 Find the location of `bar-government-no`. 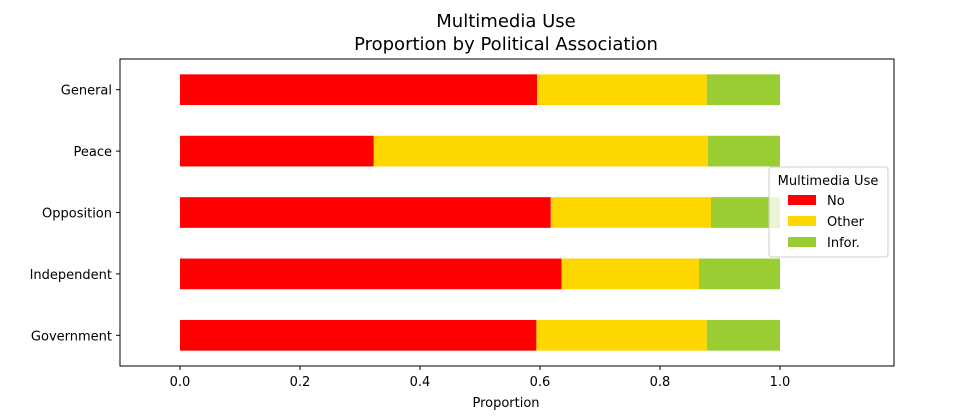

bar-government-no is located at coordinates (358, 335).